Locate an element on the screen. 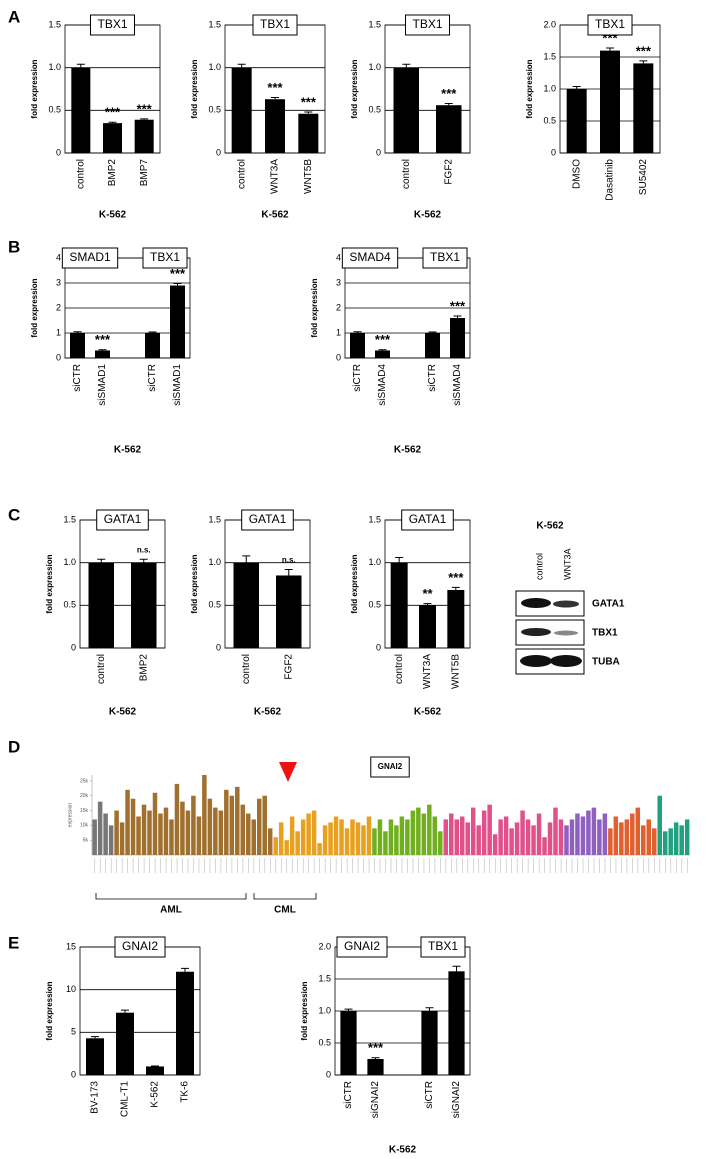 This screenshot has width=707, height=1159. x-tick-label: FGF2 is located at coordinates (448, 172).